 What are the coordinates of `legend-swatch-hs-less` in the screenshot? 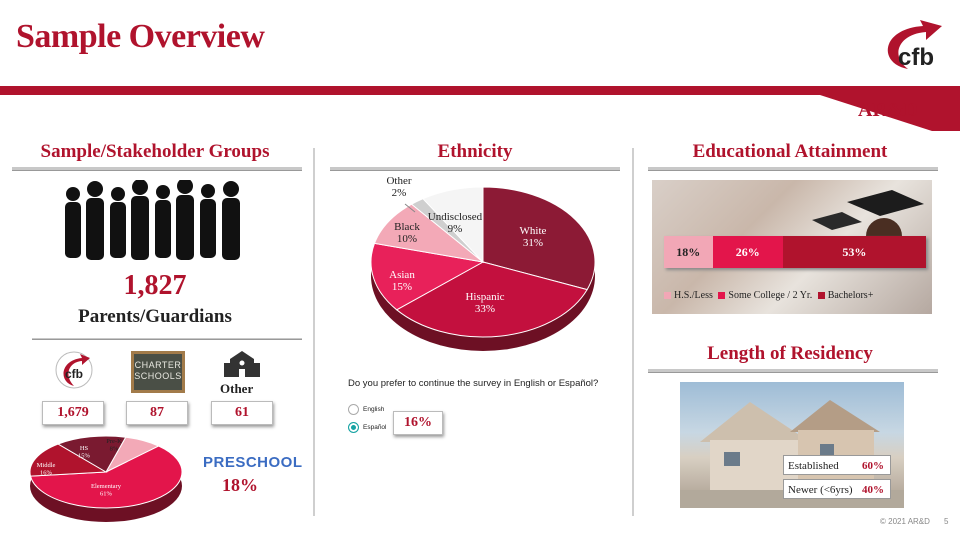 It's located at (667, 296).